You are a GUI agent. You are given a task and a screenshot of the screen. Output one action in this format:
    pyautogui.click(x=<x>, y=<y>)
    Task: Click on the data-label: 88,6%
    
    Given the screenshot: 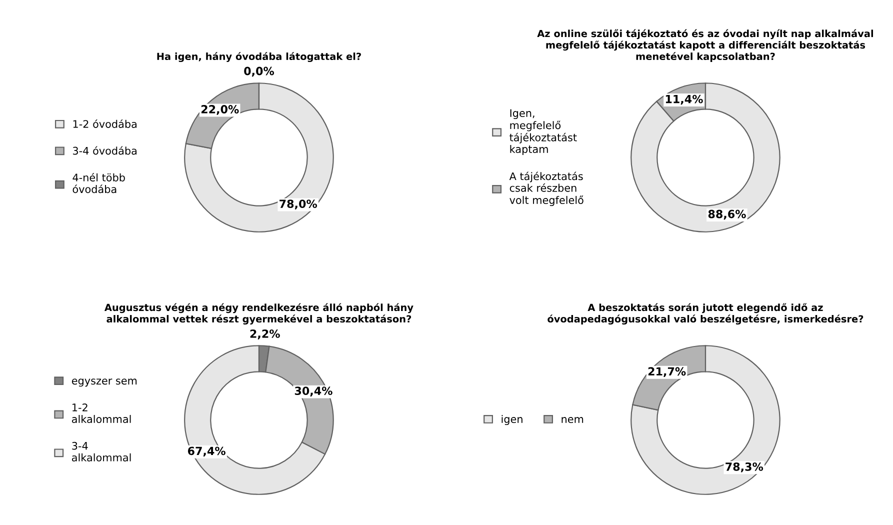 What is the action you would take?
    pyautogui.click(x=727, y=215)
    